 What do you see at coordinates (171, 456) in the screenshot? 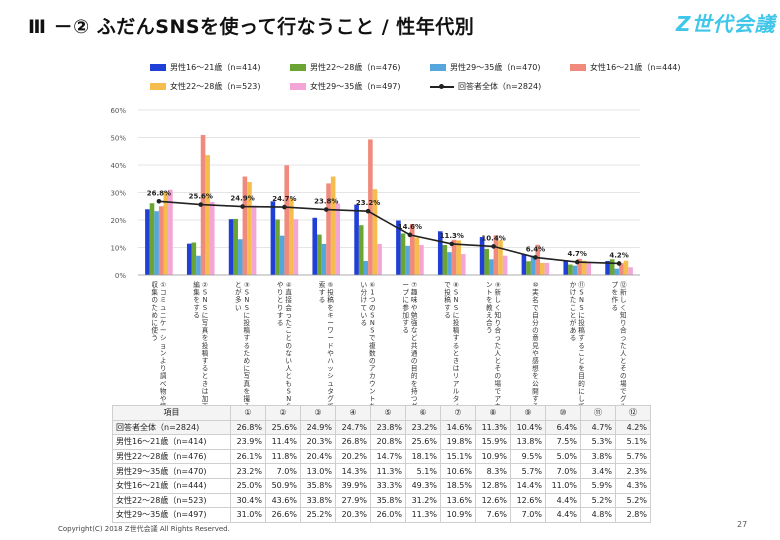
I see `table-row-label: 男性22～28歳（n=476)` at bounding box center [171, 456].